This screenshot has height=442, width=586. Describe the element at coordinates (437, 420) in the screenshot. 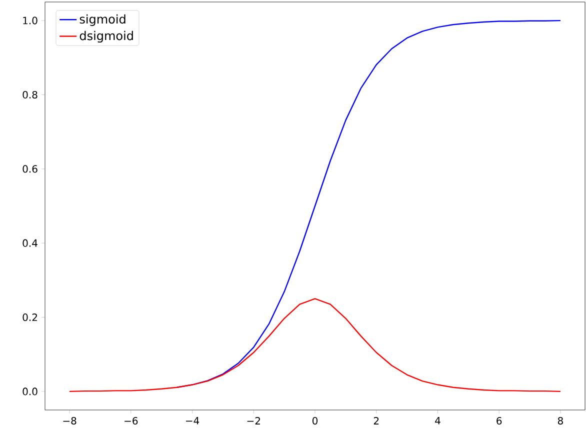

I see `x-tick-label: 4` at that location.